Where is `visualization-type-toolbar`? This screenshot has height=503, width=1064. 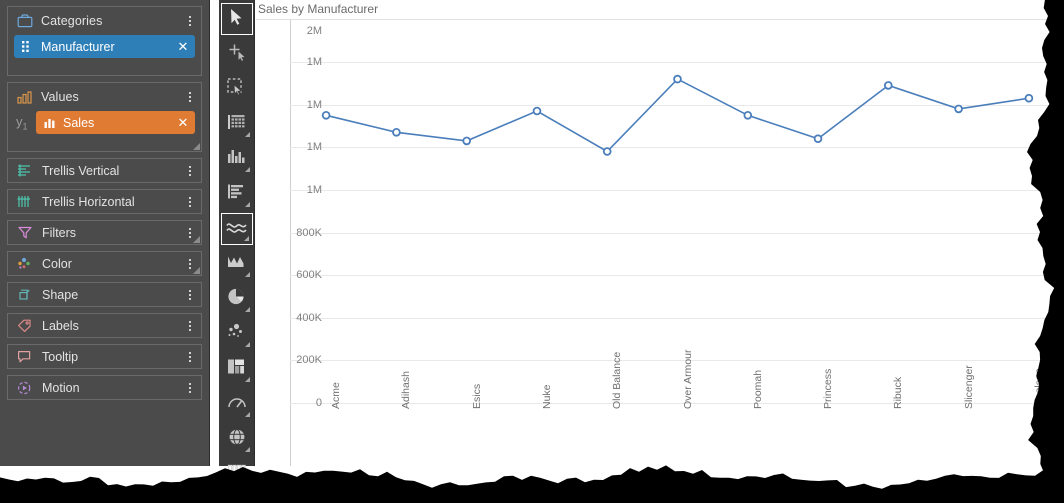
visualization-type-toolbar is located at coordinates (237, 239).